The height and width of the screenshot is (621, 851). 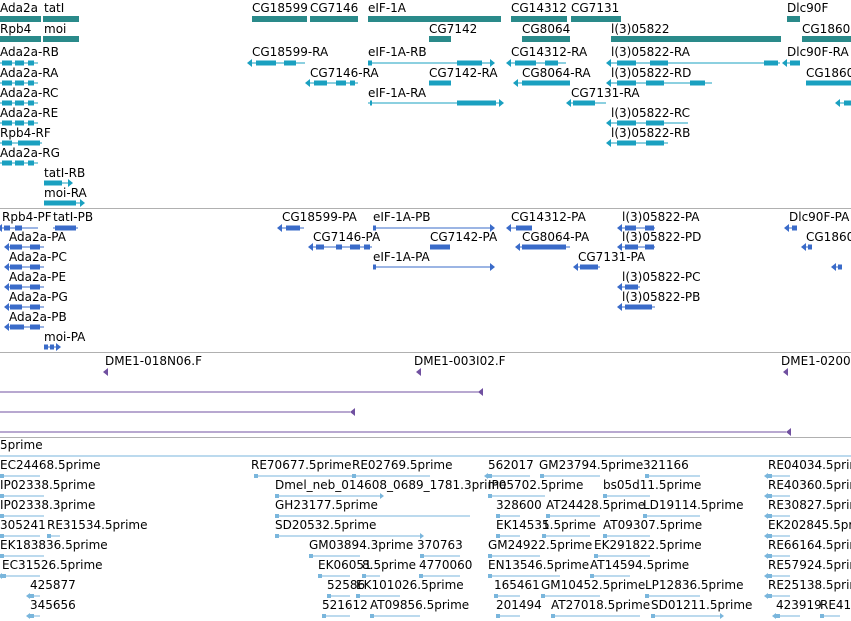 What do you see at coordinates (280, 8) in the screenshot?
I see `gene-feature-label: CG18599` at bounding box center [280, 8].